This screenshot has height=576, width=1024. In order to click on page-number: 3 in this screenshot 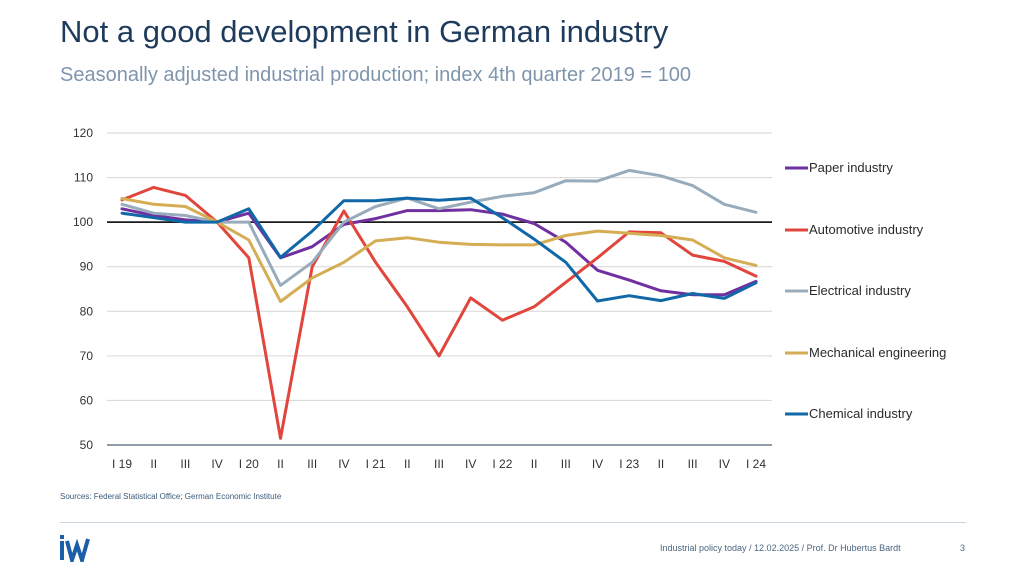, I will do `click(963, 548)`.